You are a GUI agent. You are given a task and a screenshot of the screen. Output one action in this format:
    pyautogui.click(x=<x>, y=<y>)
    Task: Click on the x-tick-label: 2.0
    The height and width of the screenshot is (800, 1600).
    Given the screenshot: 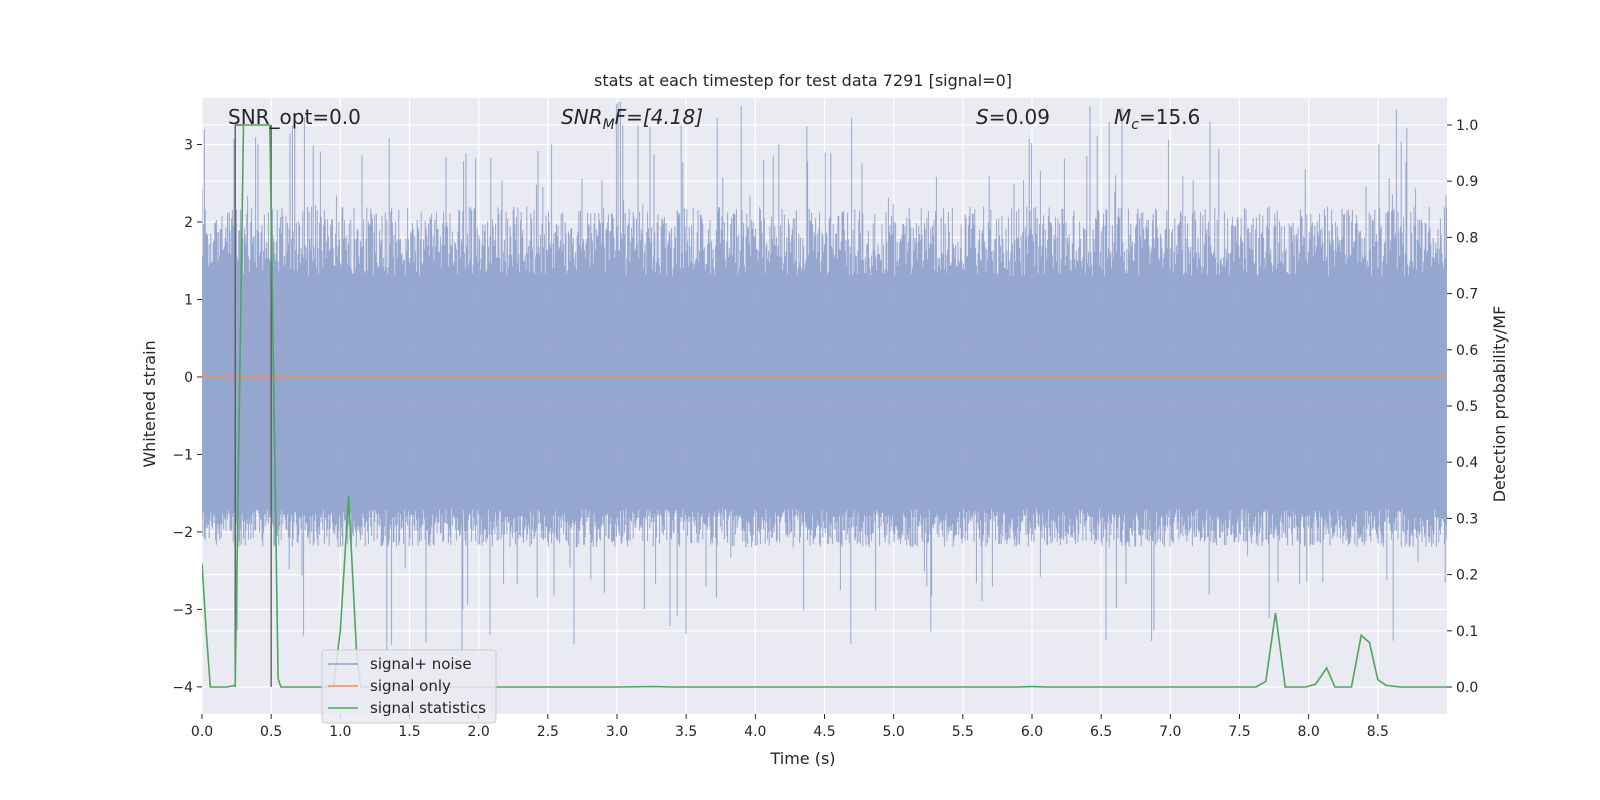 What is the action you would take?
    pyautogui.click(x=479, y=732)
    